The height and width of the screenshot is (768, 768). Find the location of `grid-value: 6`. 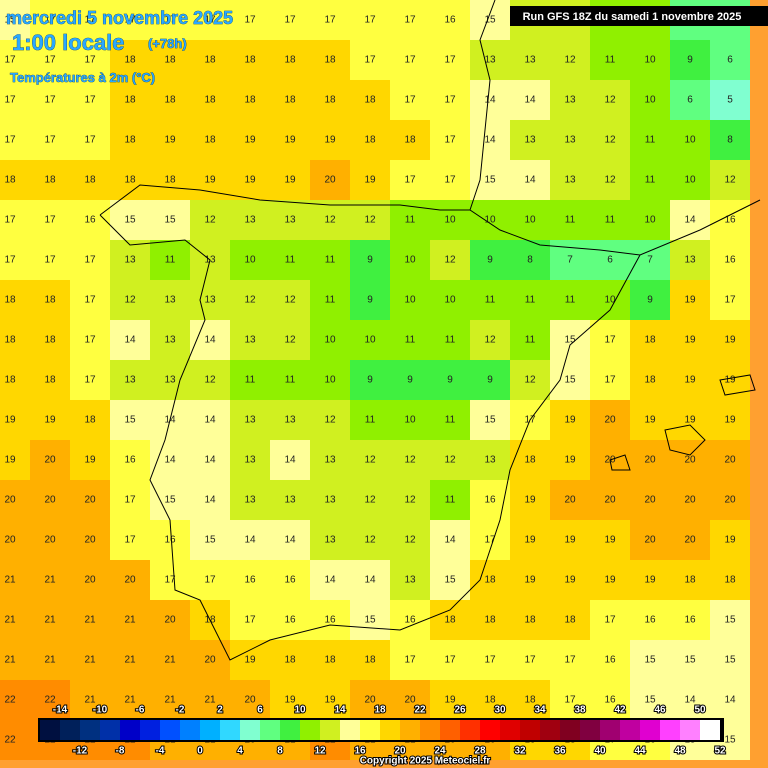

grid-value: 6 is located at coordinates (690, 100).